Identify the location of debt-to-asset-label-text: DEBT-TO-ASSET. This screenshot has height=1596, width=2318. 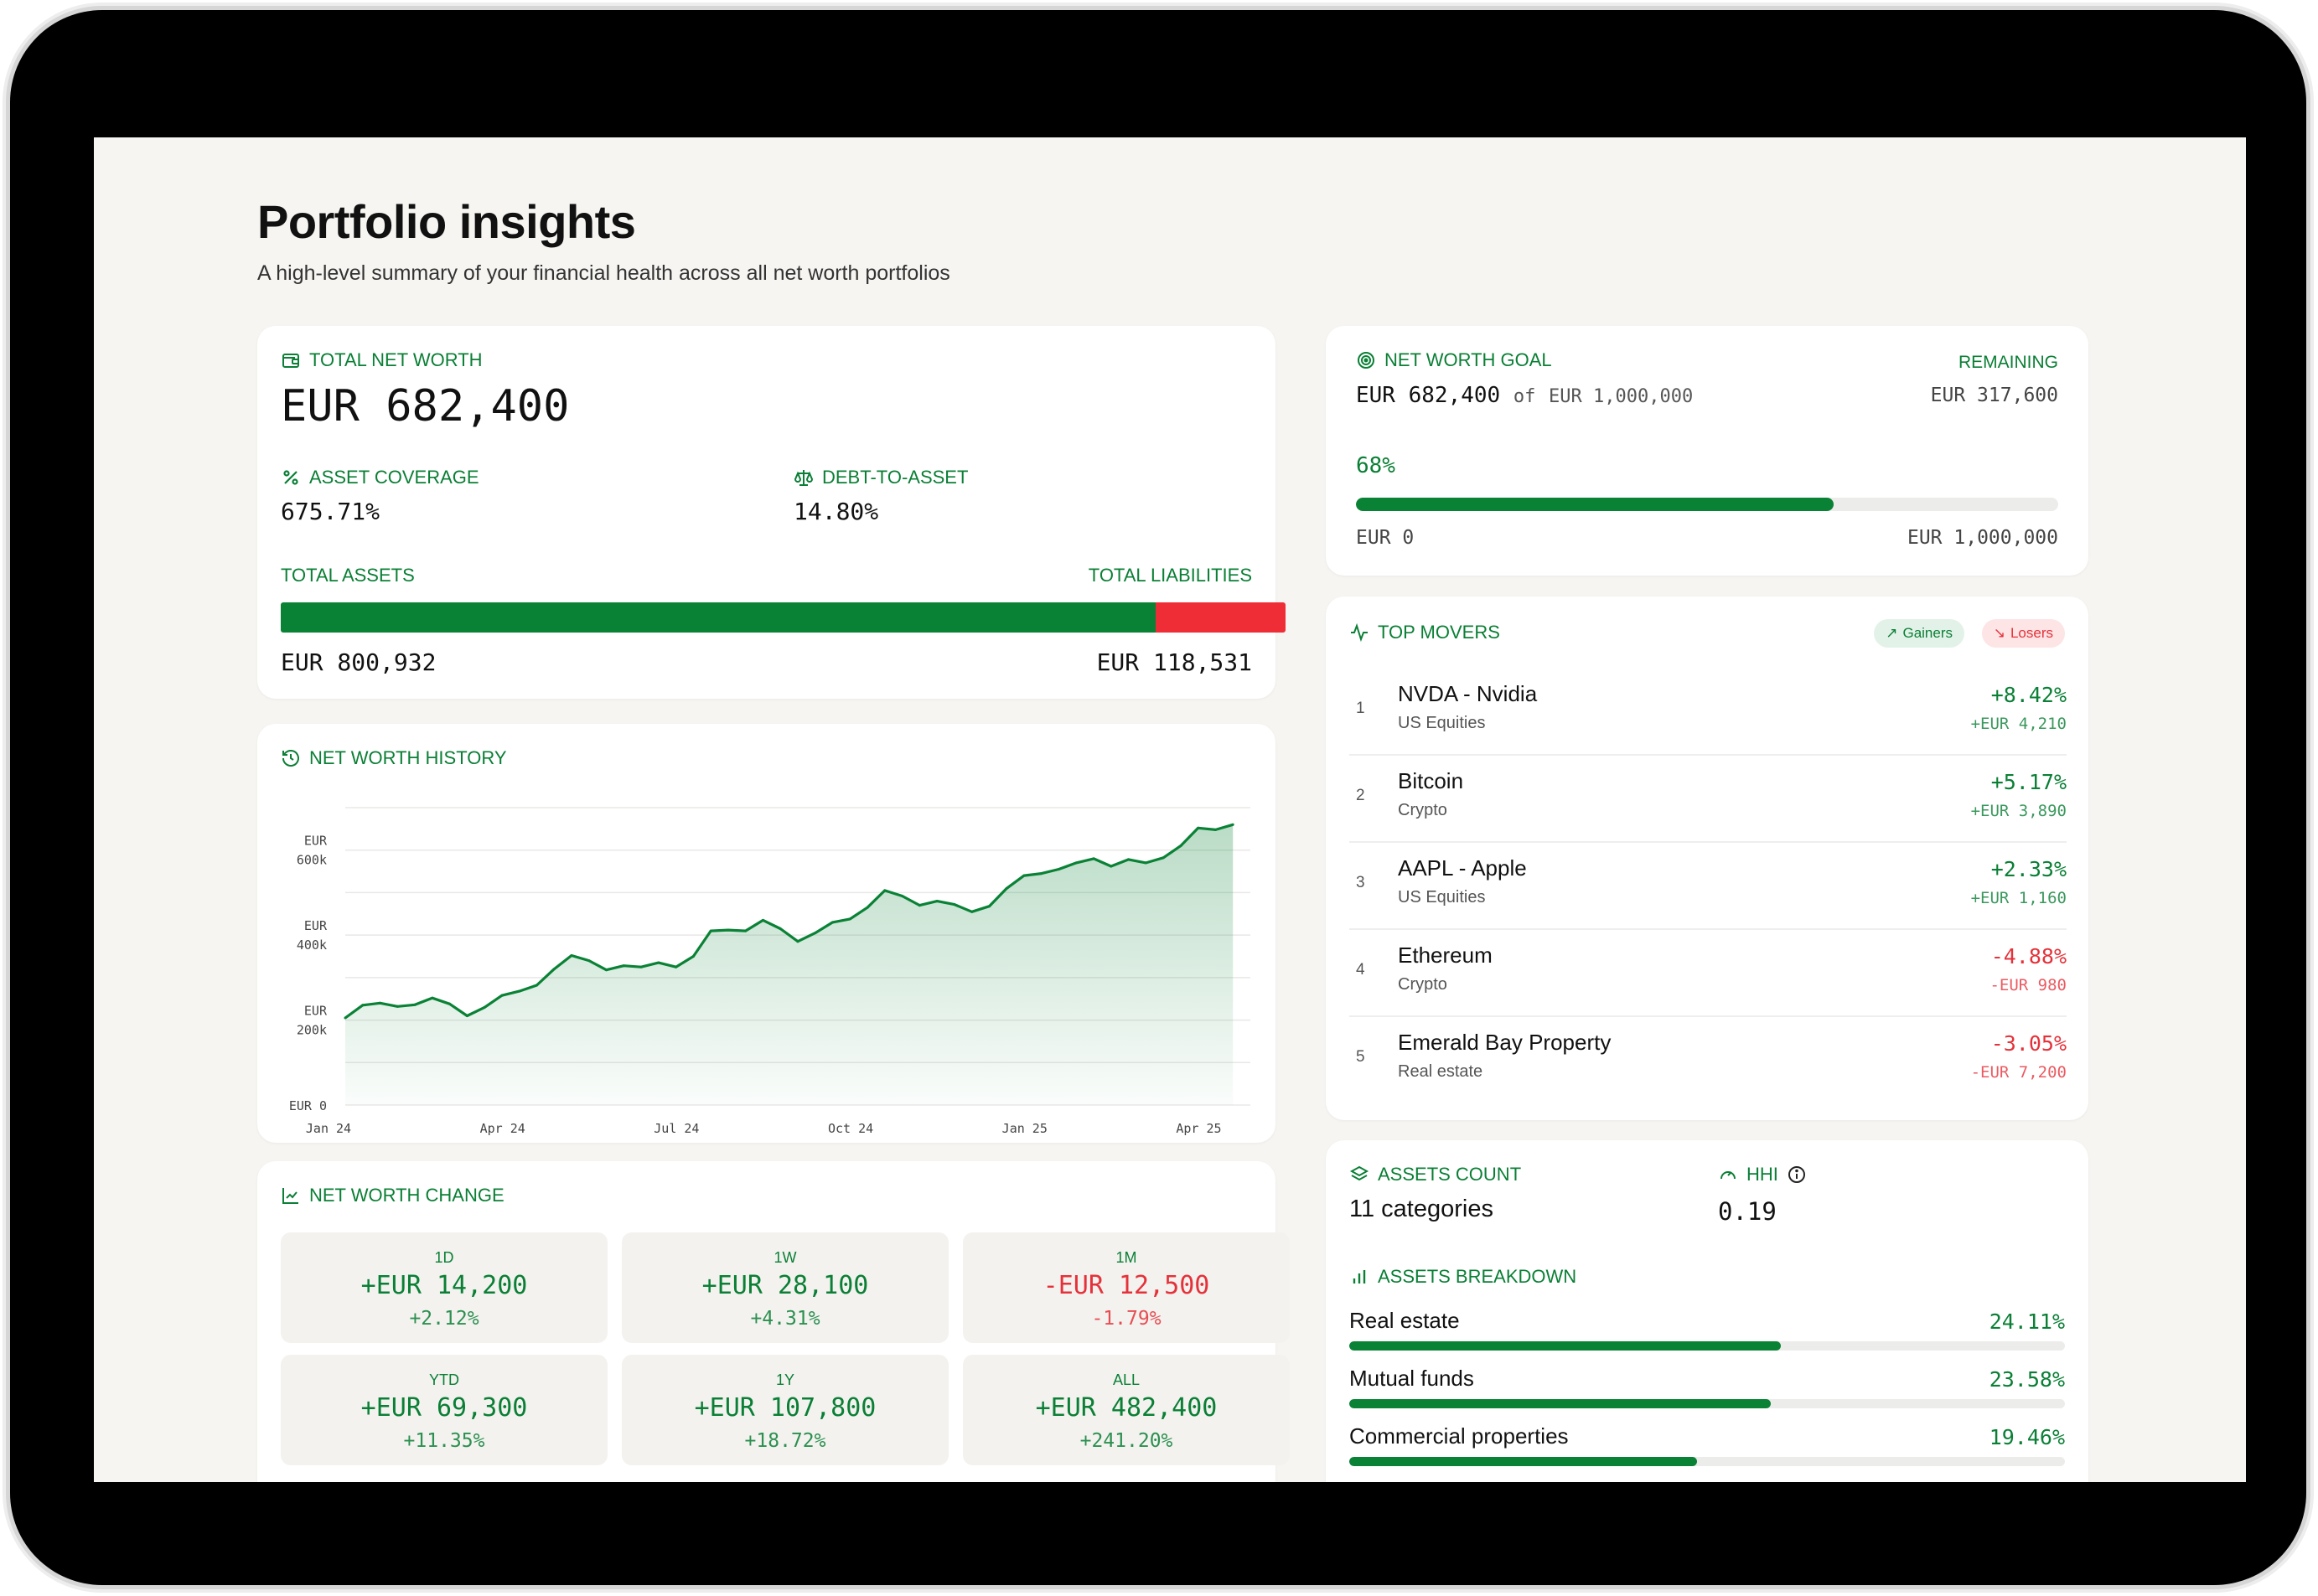
(896, 477).